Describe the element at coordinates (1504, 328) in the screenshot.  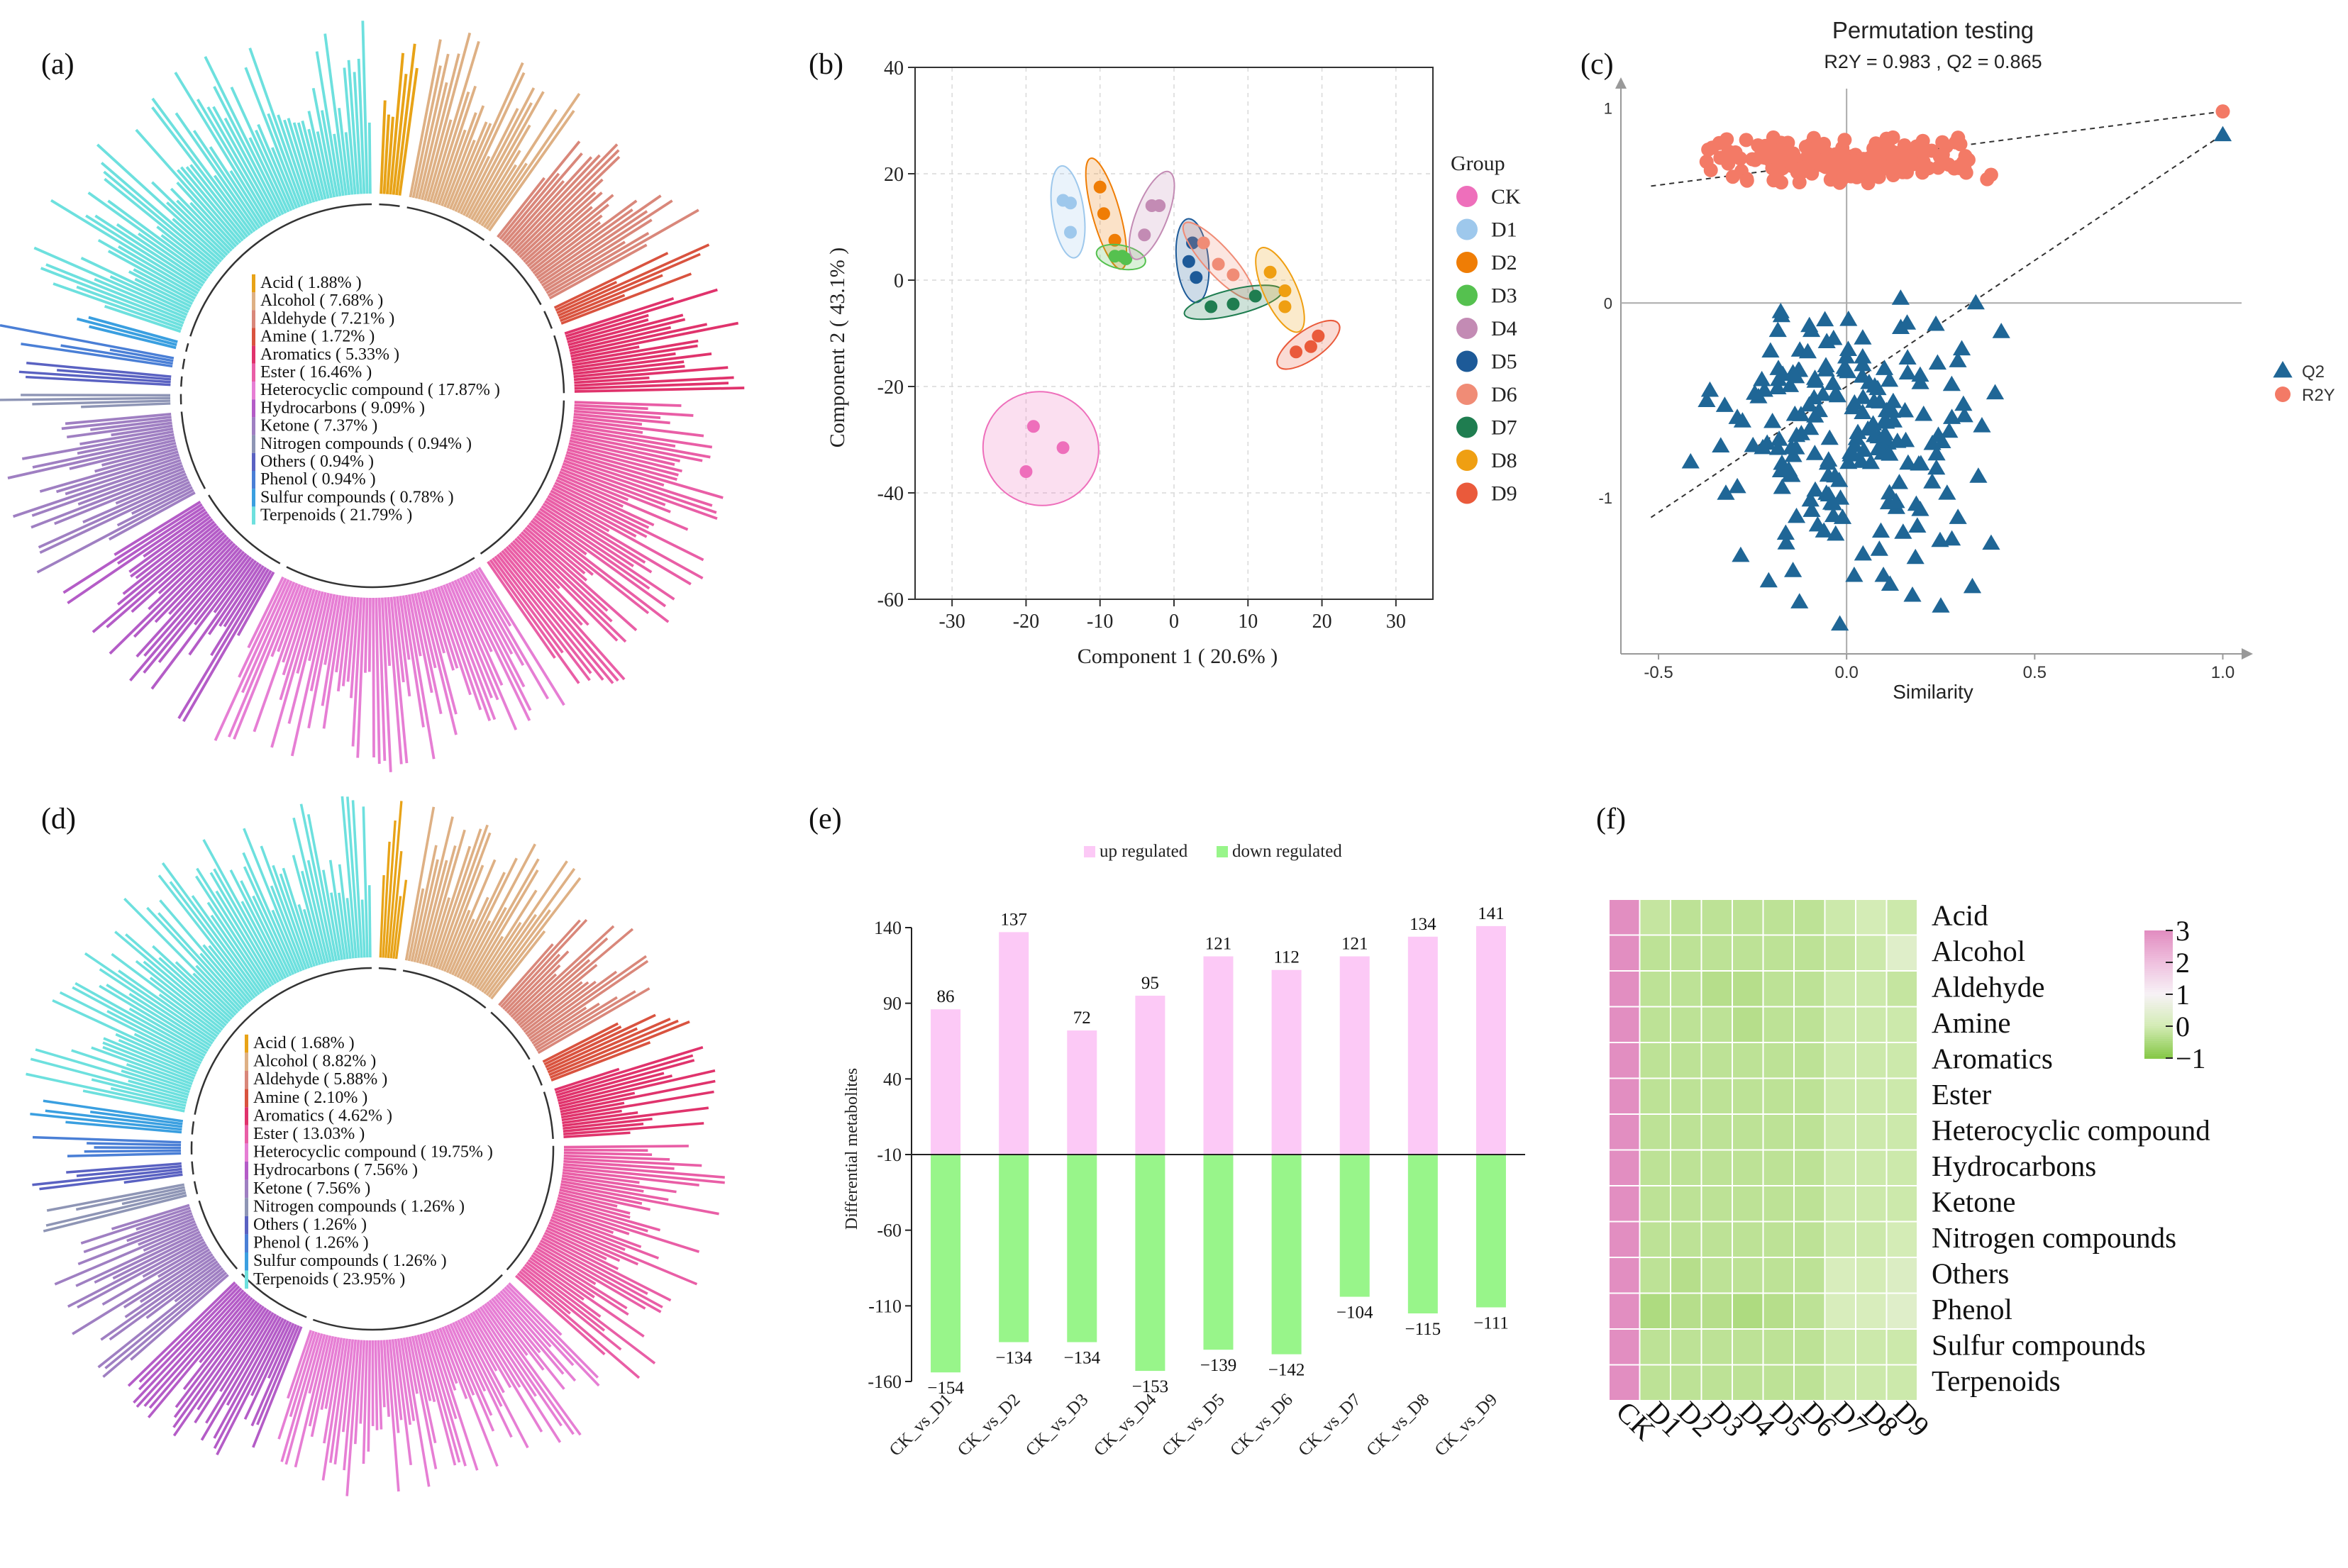
I see `b-legend-label-D4: D4` at that location.